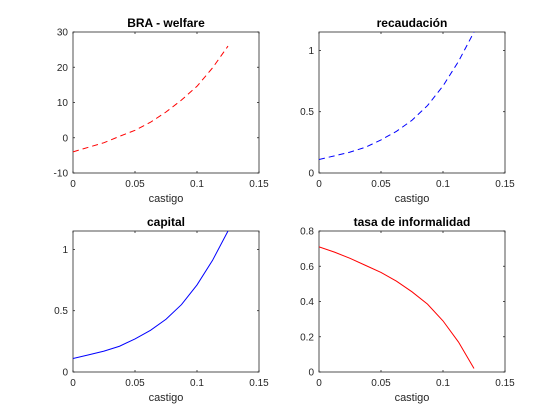 This screenshot has height=420, width=560. Describe the element at coordinates (307, 302) in the screenshot. I see `y-tick-label: 0.4` at that location.